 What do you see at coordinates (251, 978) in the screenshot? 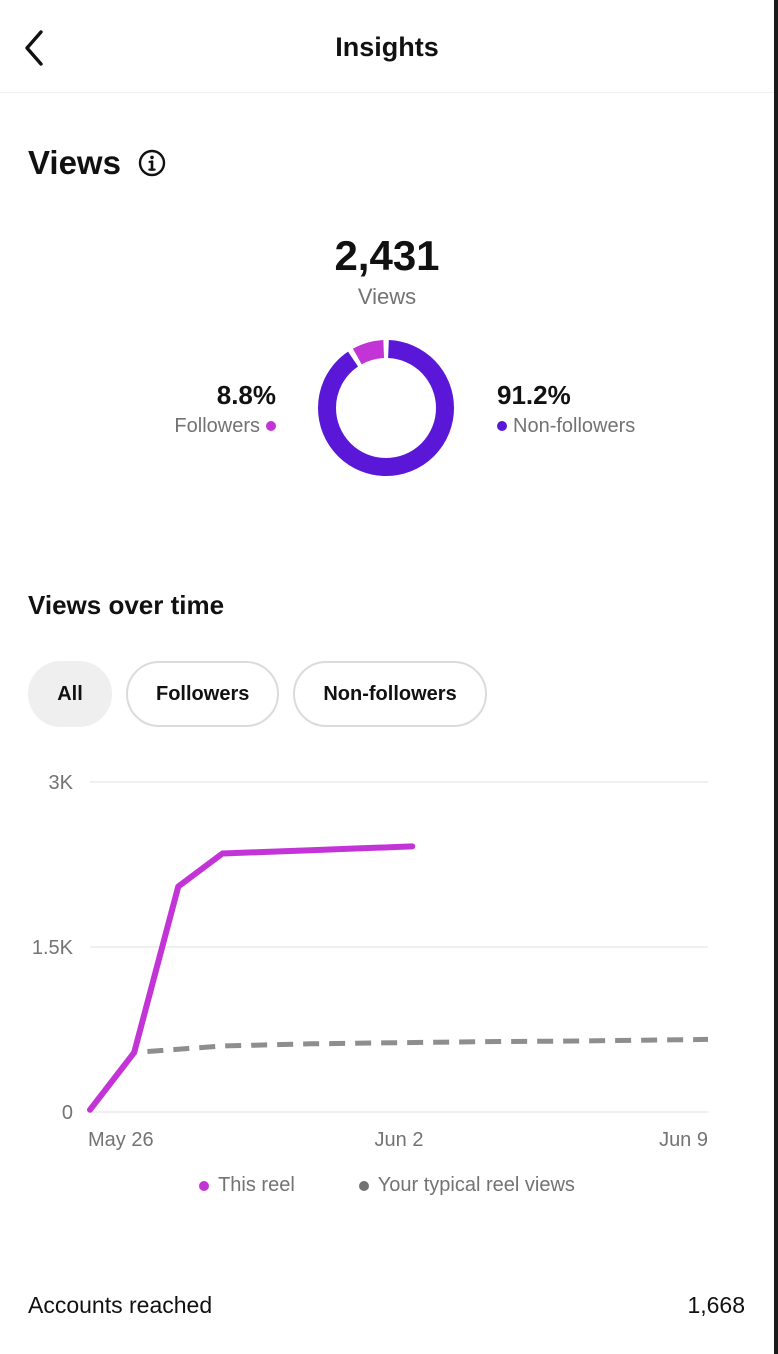
I see `series-line-this-reel` at bounding box center [251, 978].